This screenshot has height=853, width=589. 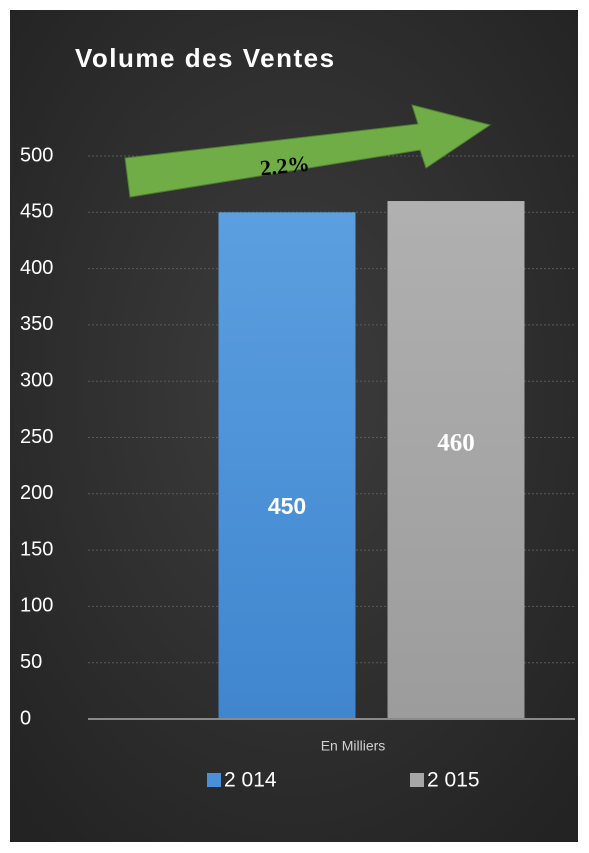 I want to click on y-tick-label: 300, so click(x=36, y=380).